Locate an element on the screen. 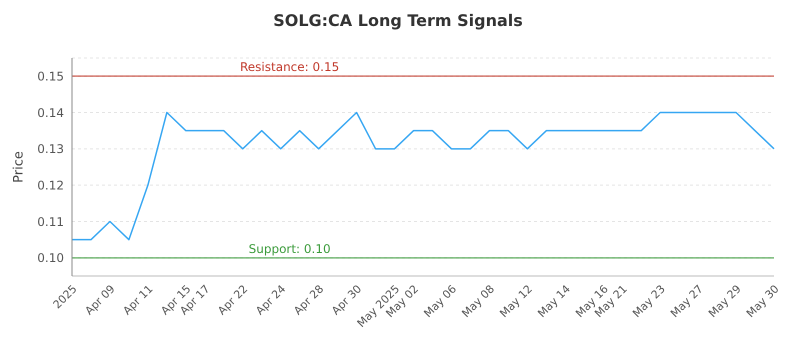 Image resolution: width=800 pixels, height=350 pixels. x-tick-label: Apr 11 is located at coordinates (138, 300).